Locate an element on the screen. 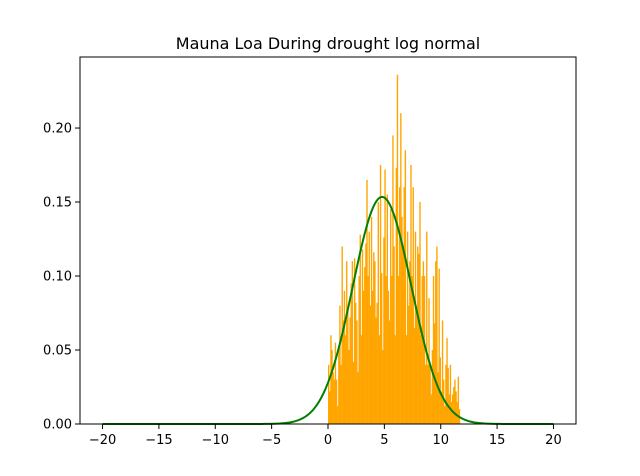  x-tick-label: −5 is located at coordinates (271, 440).